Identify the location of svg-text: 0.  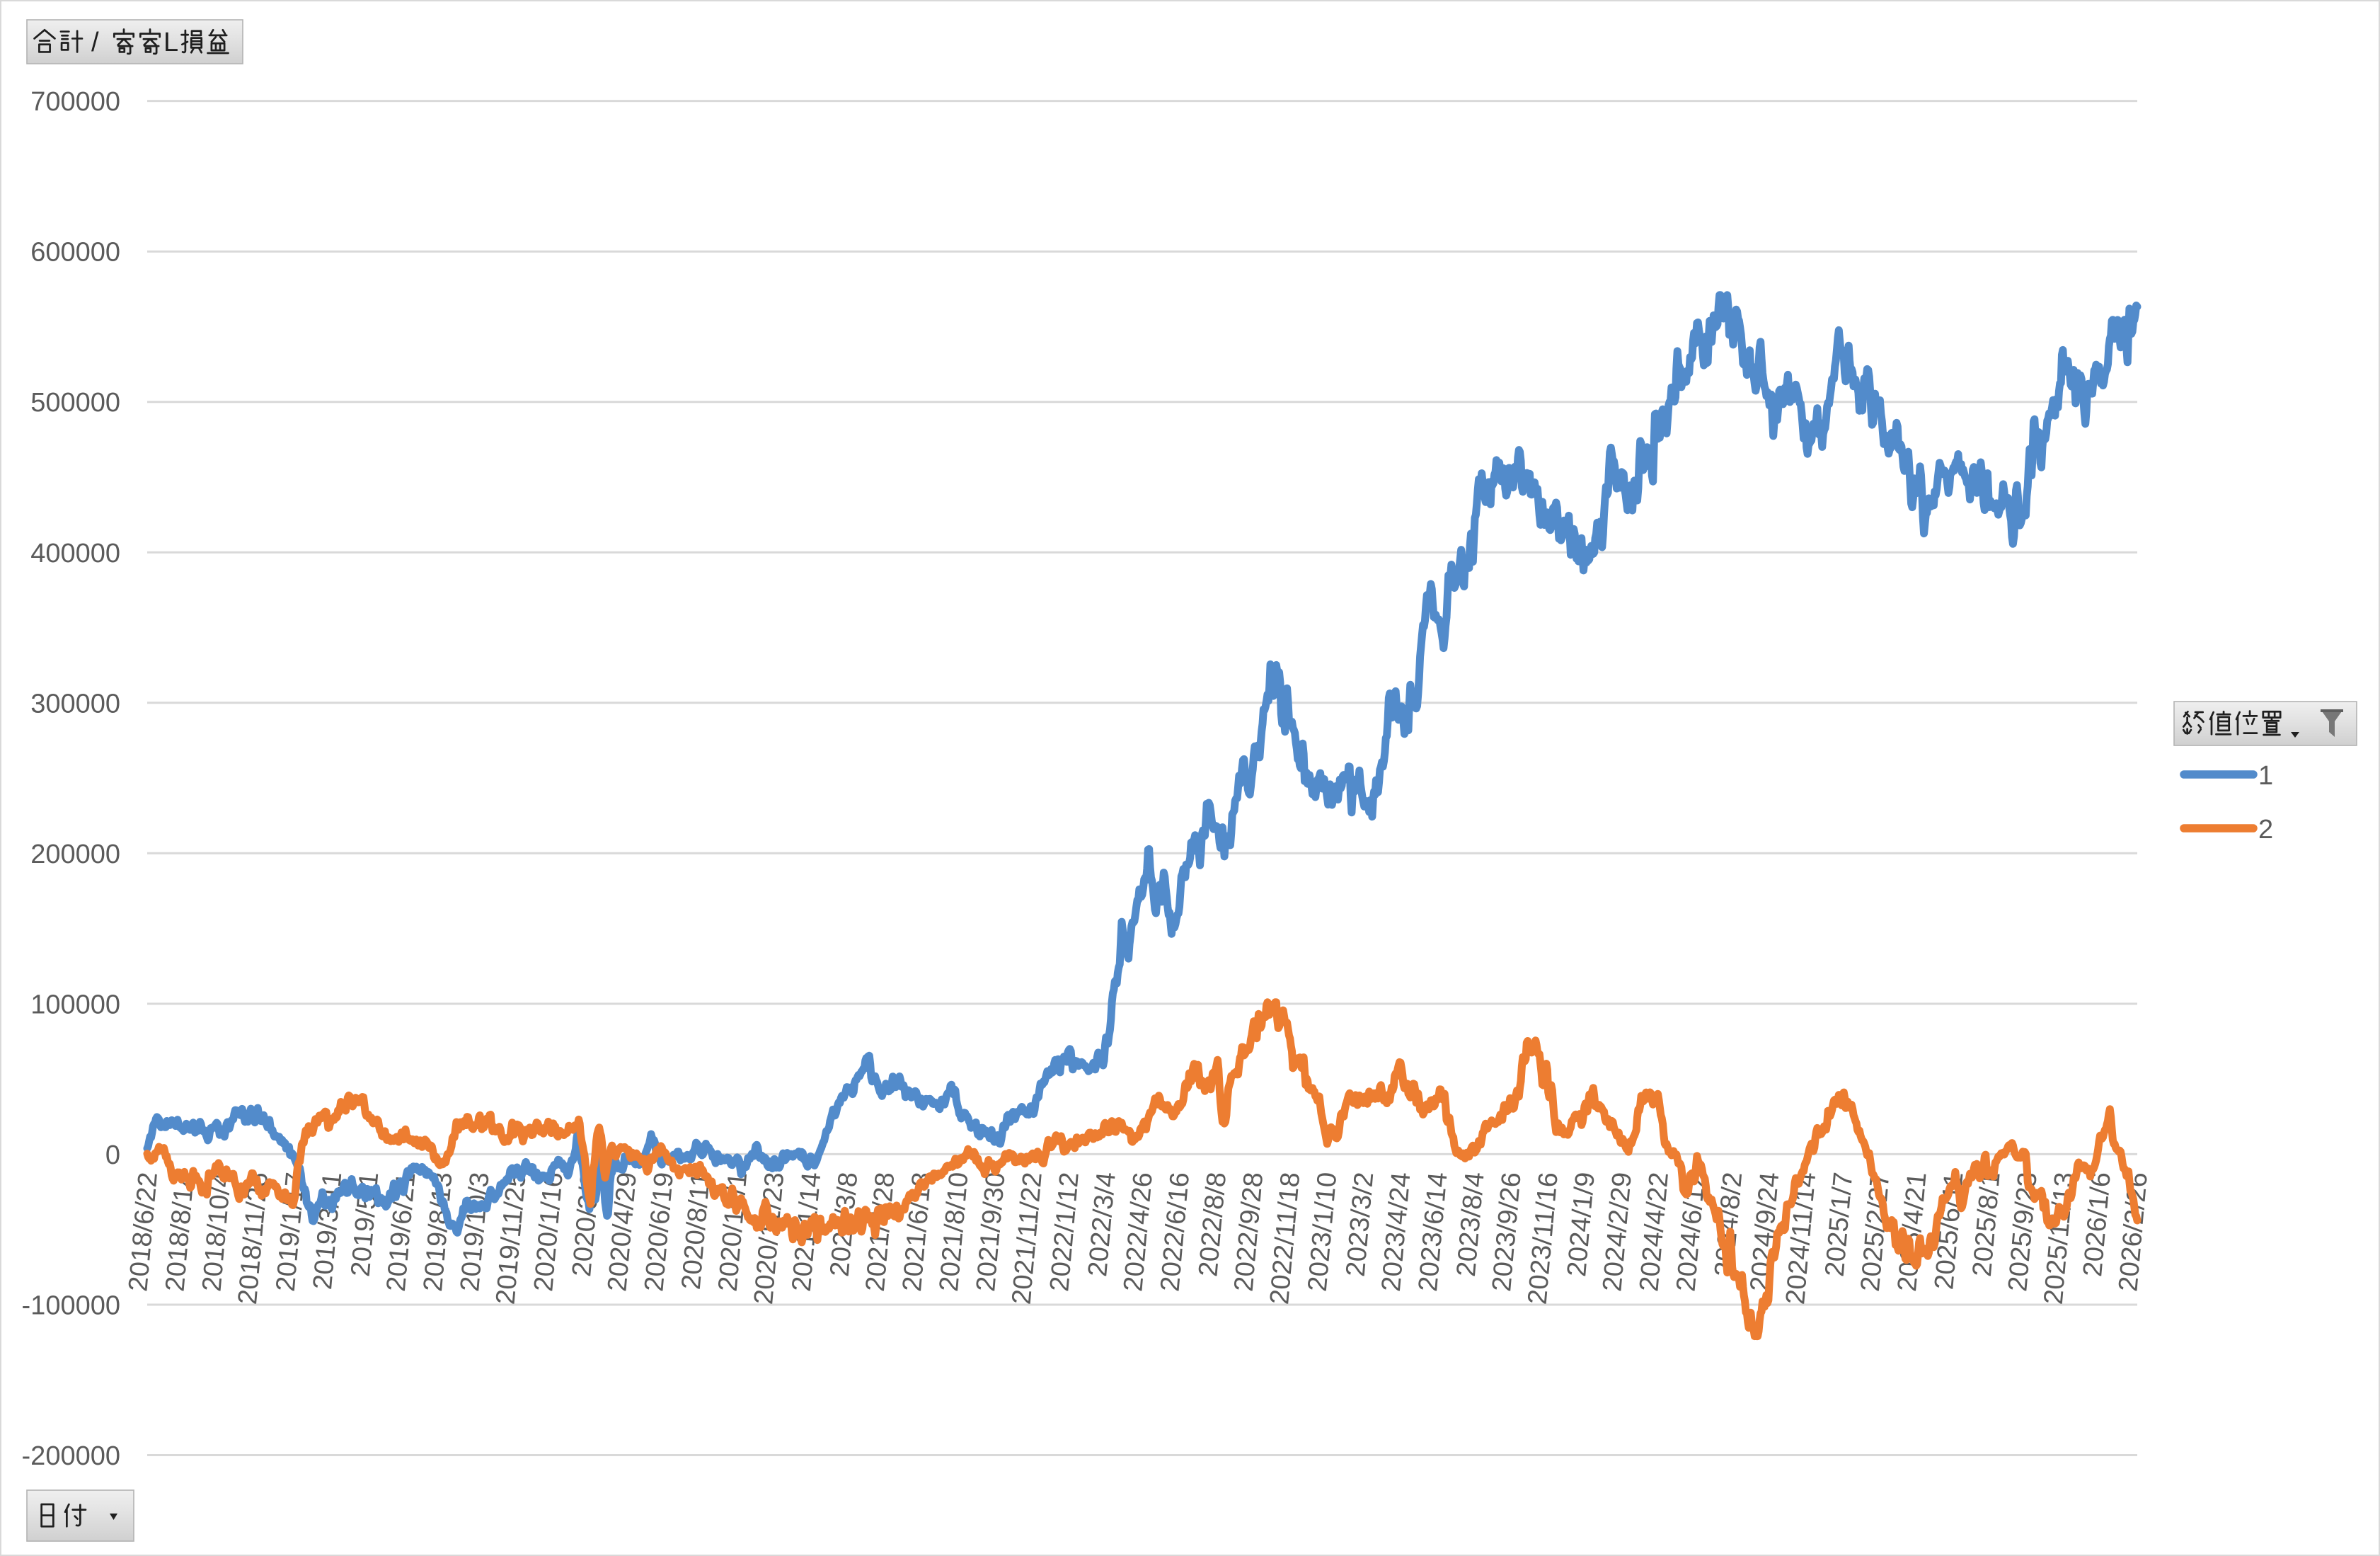
(112, 1155).